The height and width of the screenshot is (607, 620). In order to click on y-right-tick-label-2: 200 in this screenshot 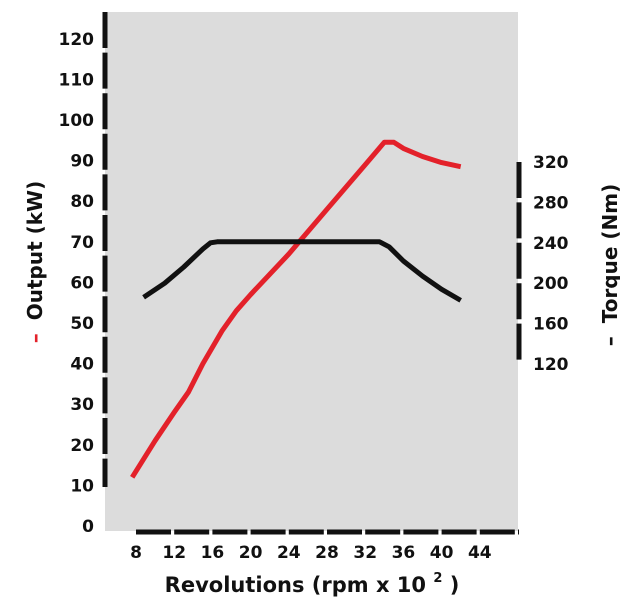, I will do `click(551, 284)`.